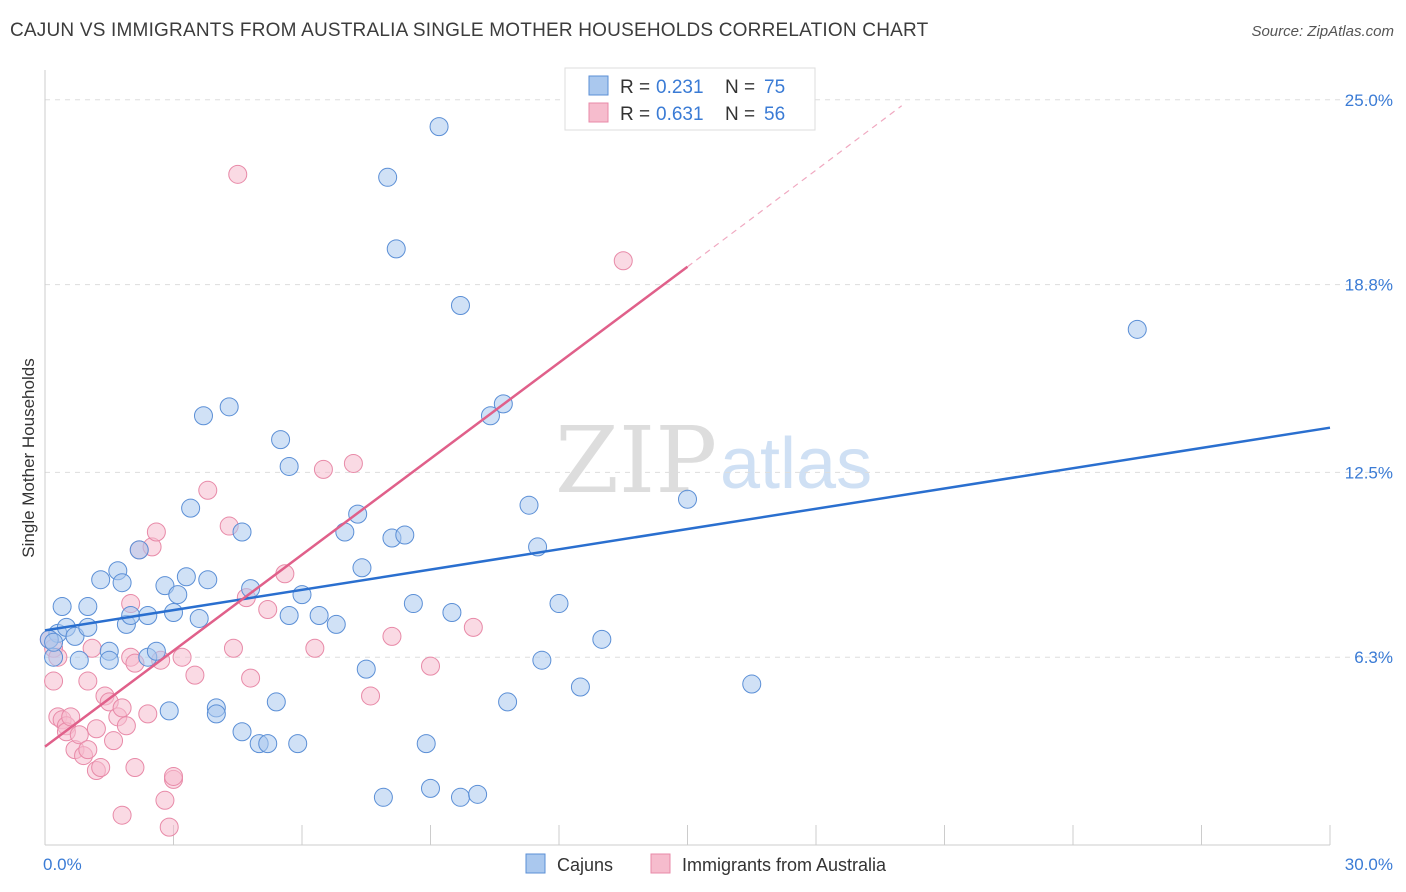 The height and width of the screenshot is (892, 1406). What do you see at coordinates (690, 99) in the screenshot?
I see `legend-box: R = 0.231 N = 75 R = 0.631 N = 56` at bounding box center [690, 99].